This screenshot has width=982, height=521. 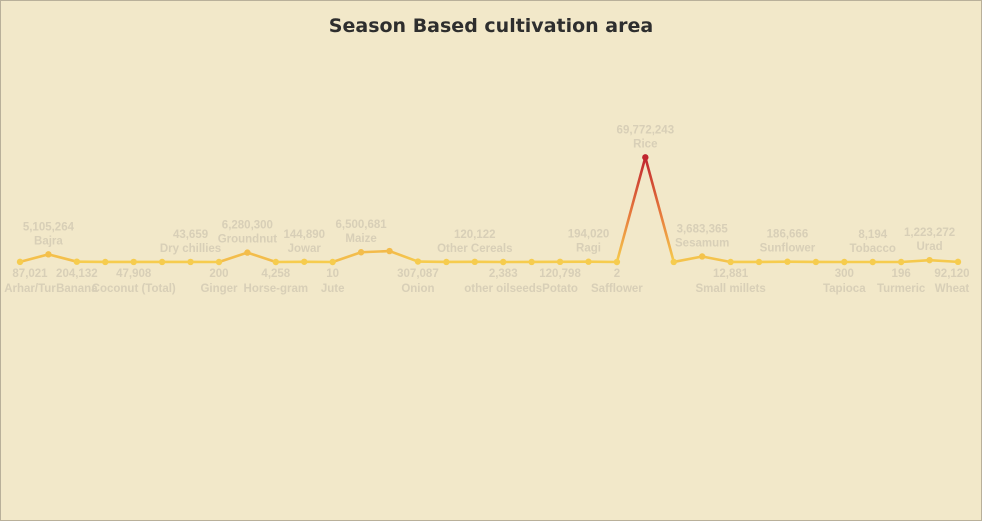 I want to click on chart-title: Season Based cultivation area, so click(x=491, y=26).